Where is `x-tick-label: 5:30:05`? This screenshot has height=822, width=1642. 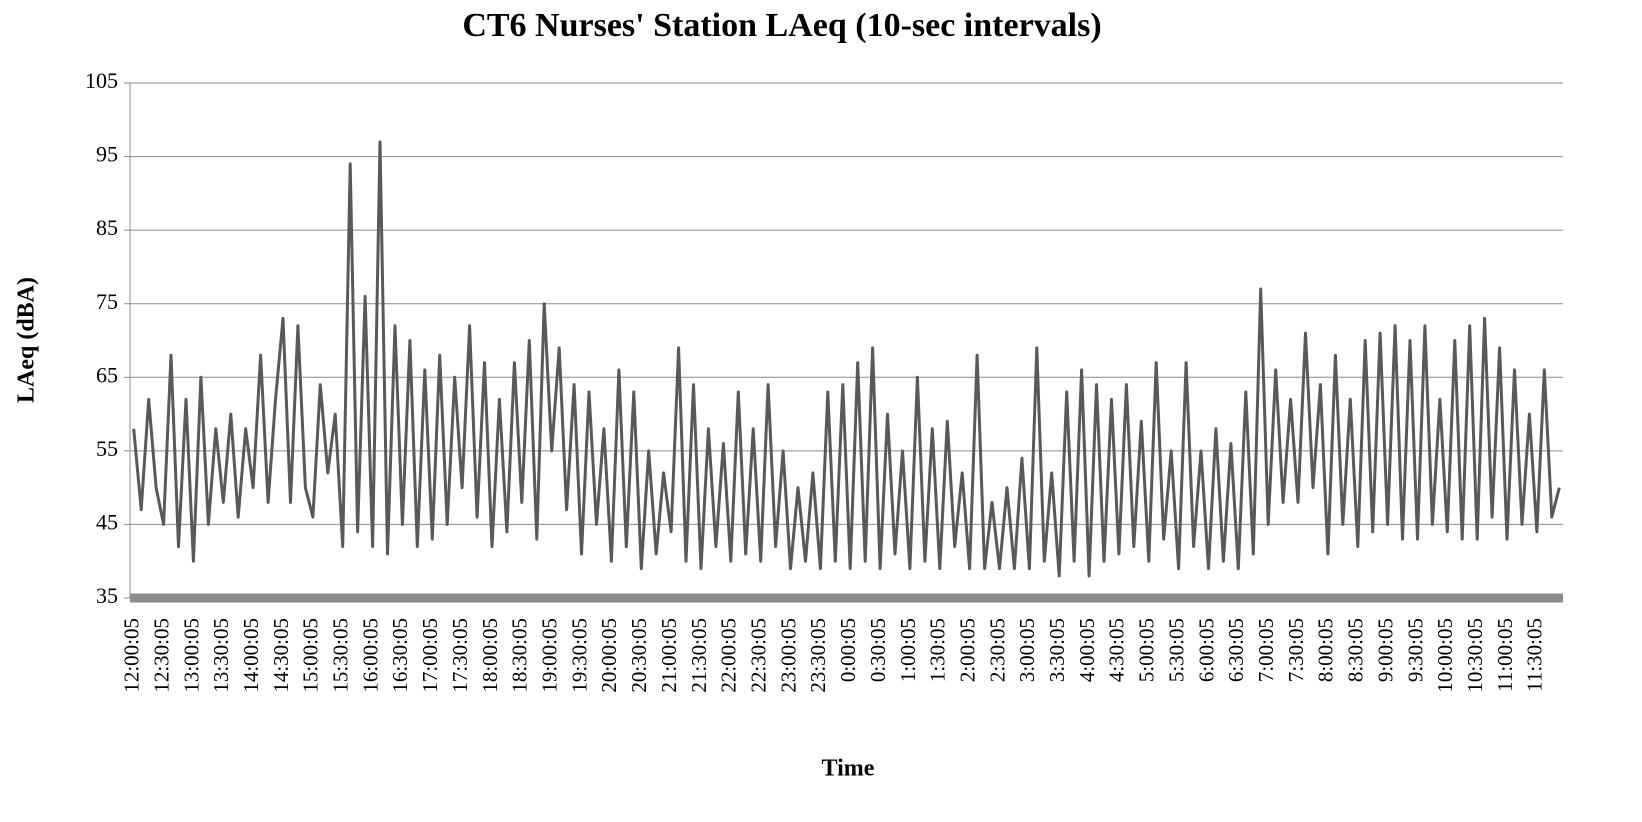 x-tick-label: 5:30:05 is located at coordinates (1176, 650).